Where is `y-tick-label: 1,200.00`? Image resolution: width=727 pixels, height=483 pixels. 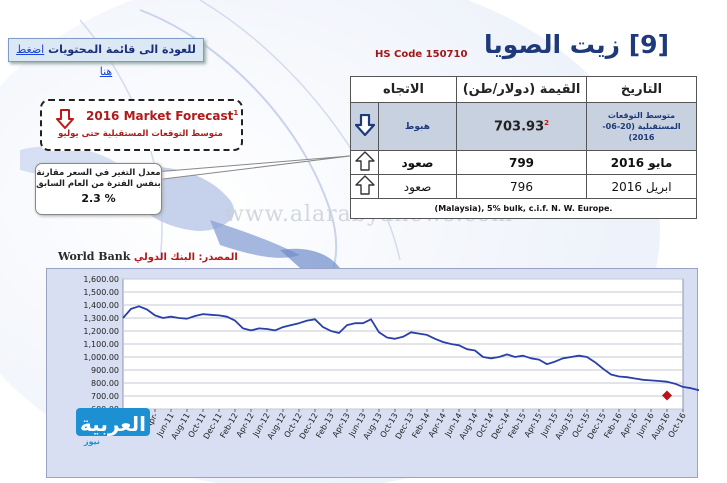
y-tick-label: 1,200.00 is located at coordinates (101, 331).